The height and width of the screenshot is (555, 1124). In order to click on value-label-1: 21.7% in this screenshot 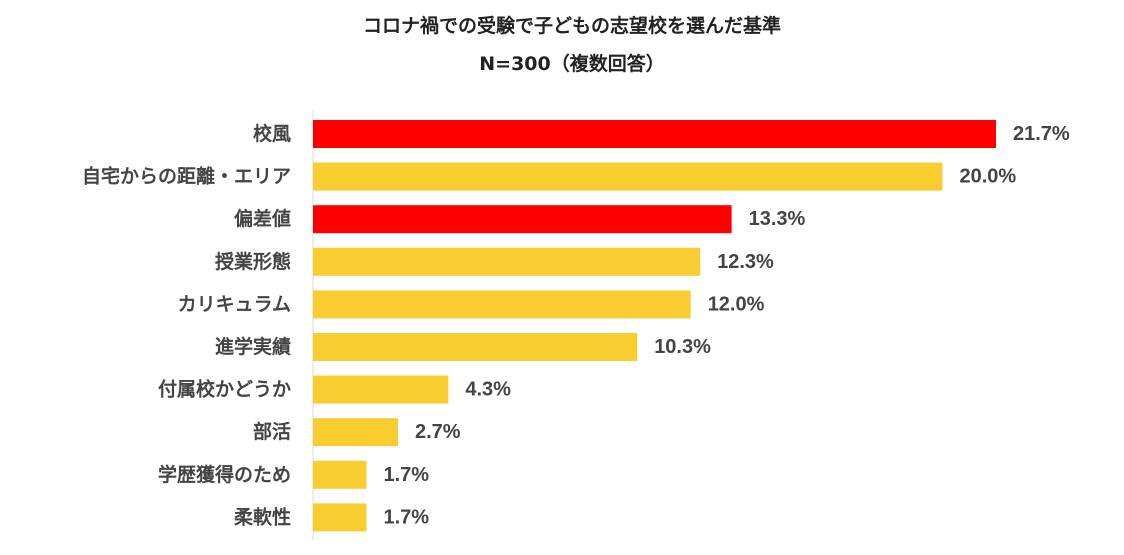, I will do `click(1041, 134)`.